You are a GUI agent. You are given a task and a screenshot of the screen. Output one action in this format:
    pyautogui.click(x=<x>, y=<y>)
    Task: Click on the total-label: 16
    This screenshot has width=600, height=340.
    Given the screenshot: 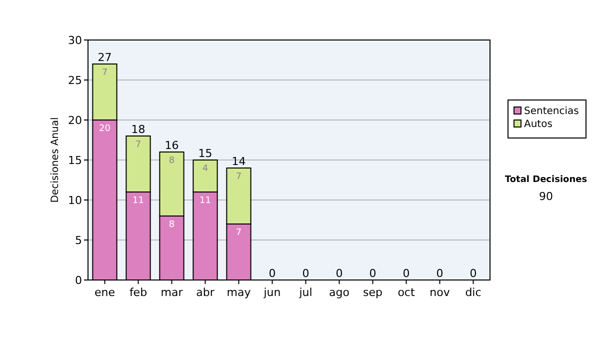 What is the action you would take?
    pyautogui.click(x=171, y=145)
    